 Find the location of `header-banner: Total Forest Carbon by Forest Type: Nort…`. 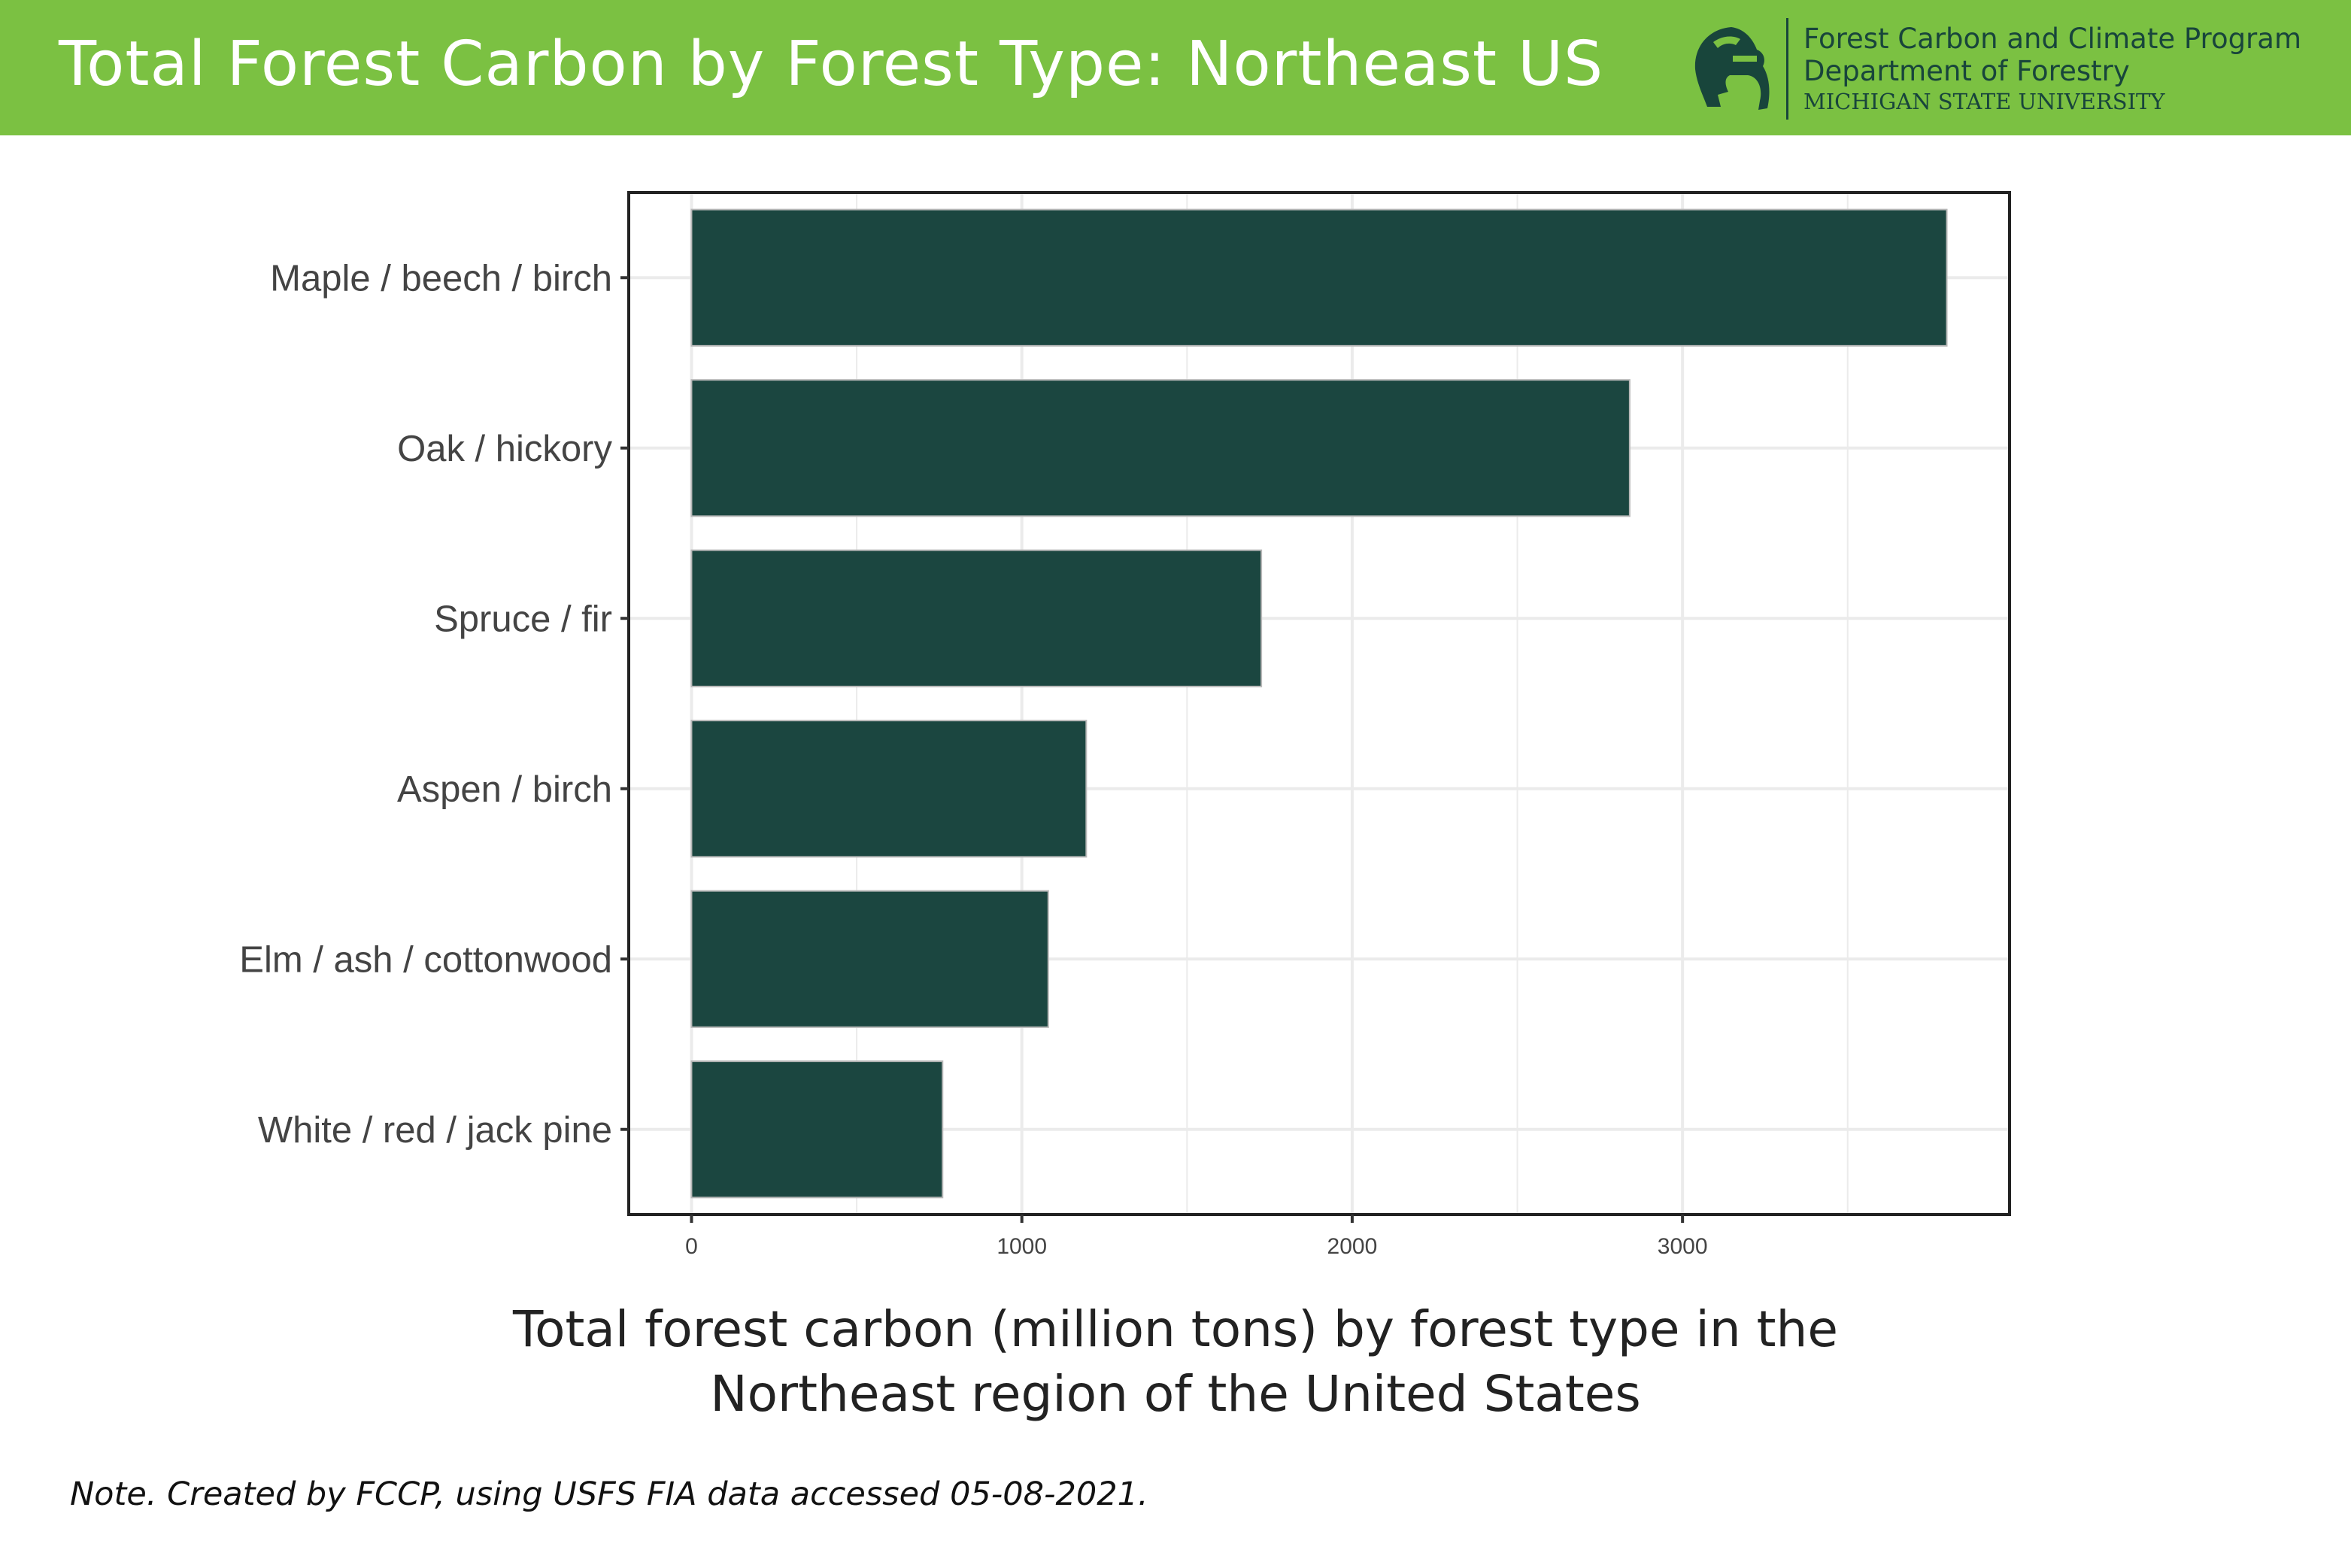

header-banner: Total Forest Carbon by Forest Type: Nort… is located at coordinates (1176, 68).